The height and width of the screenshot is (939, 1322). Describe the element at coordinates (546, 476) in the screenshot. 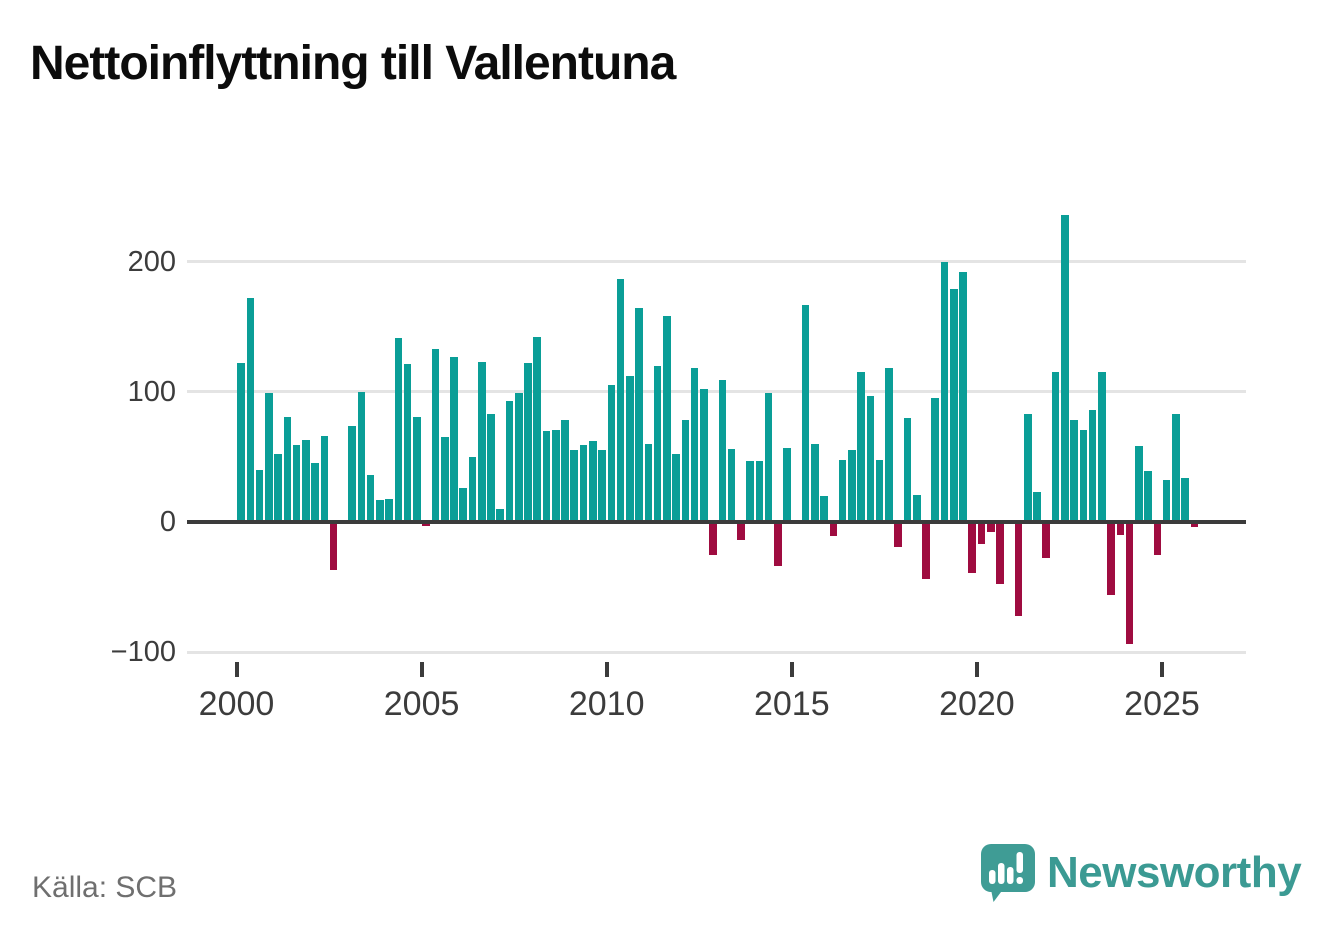

I see `bar-2008Q2` at that location.